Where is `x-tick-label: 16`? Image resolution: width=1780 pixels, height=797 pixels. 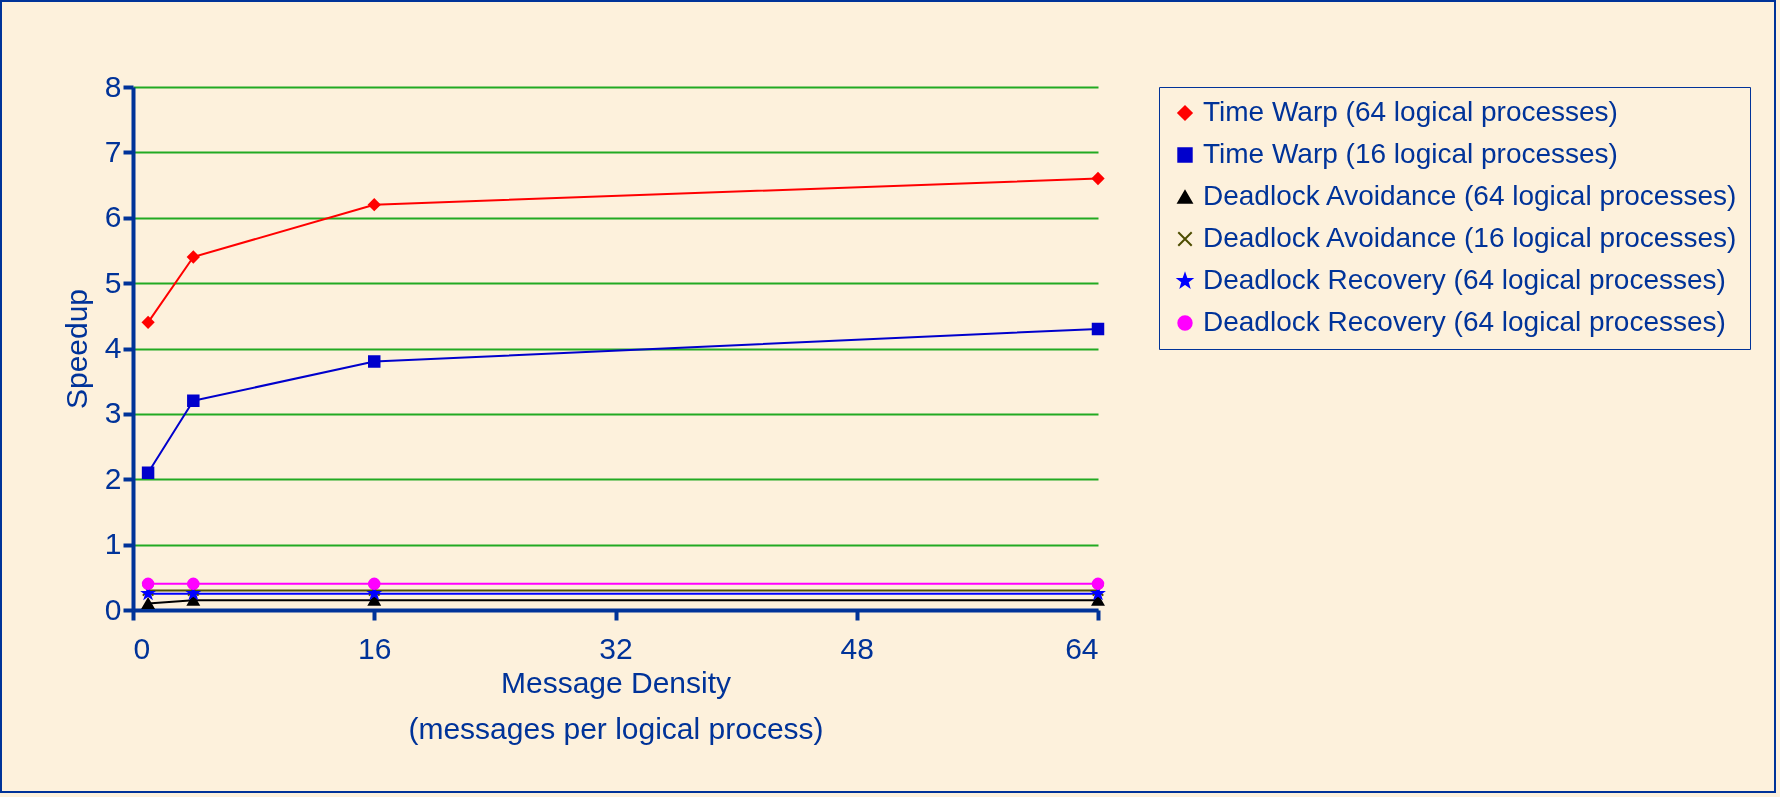
x-tick-label: 16 is located at coordinates (375, 648).